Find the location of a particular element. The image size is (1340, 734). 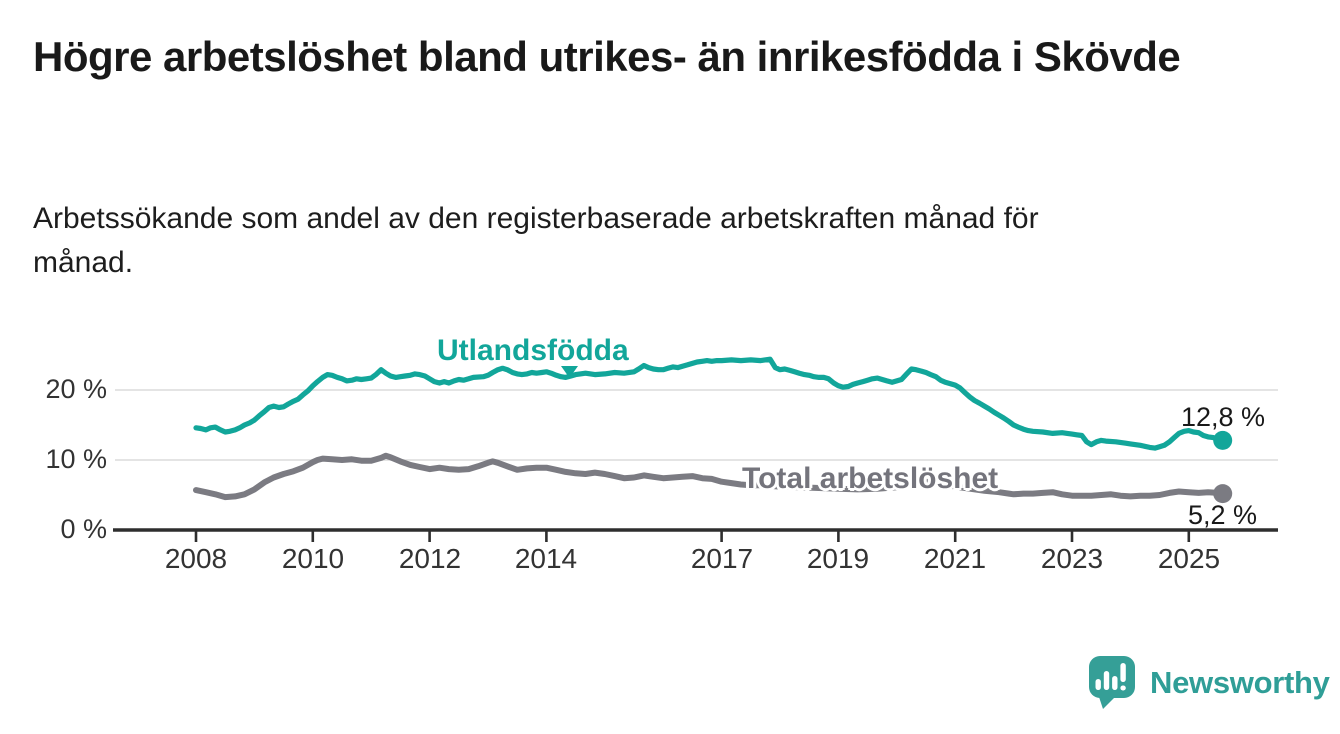

y-tick-label-10: 10 % is located at coordinates (76, 459).